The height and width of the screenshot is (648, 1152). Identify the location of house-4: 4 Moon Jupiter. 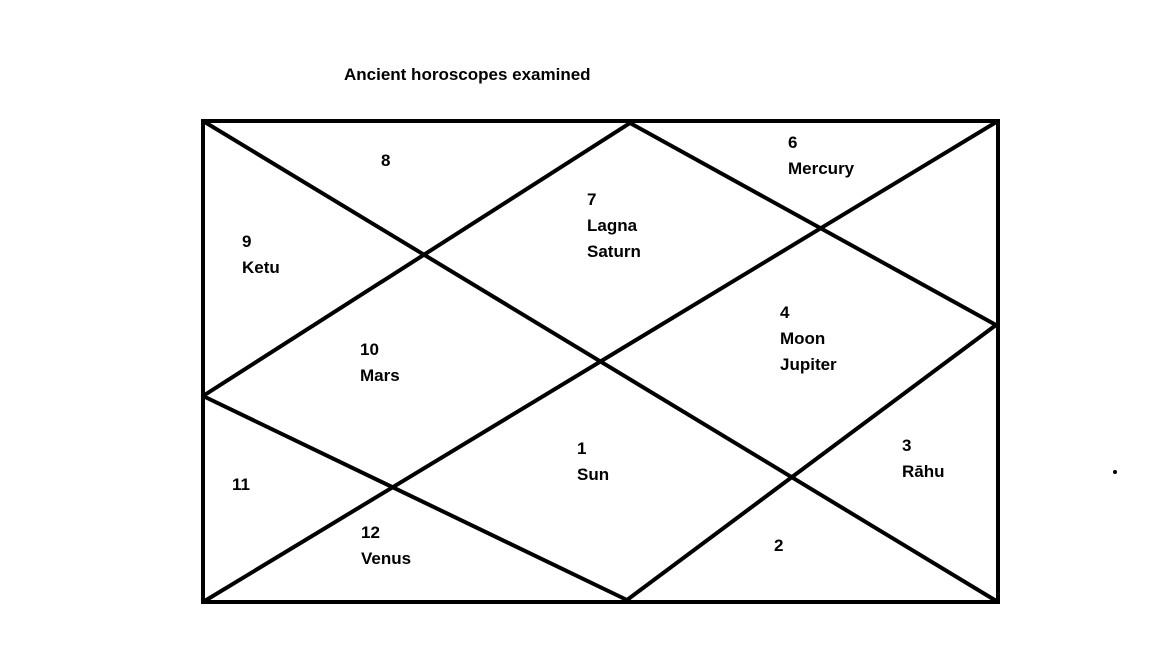
(808, 339).